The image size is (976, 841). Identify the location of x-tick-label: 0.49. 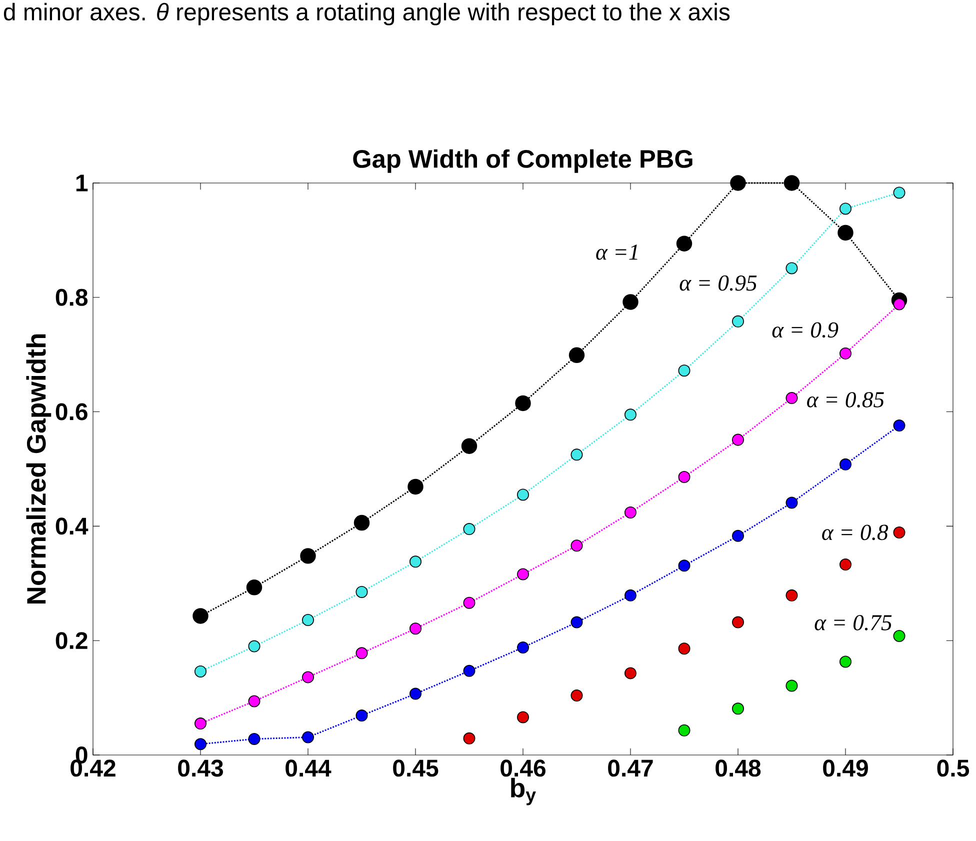
(845, 768).